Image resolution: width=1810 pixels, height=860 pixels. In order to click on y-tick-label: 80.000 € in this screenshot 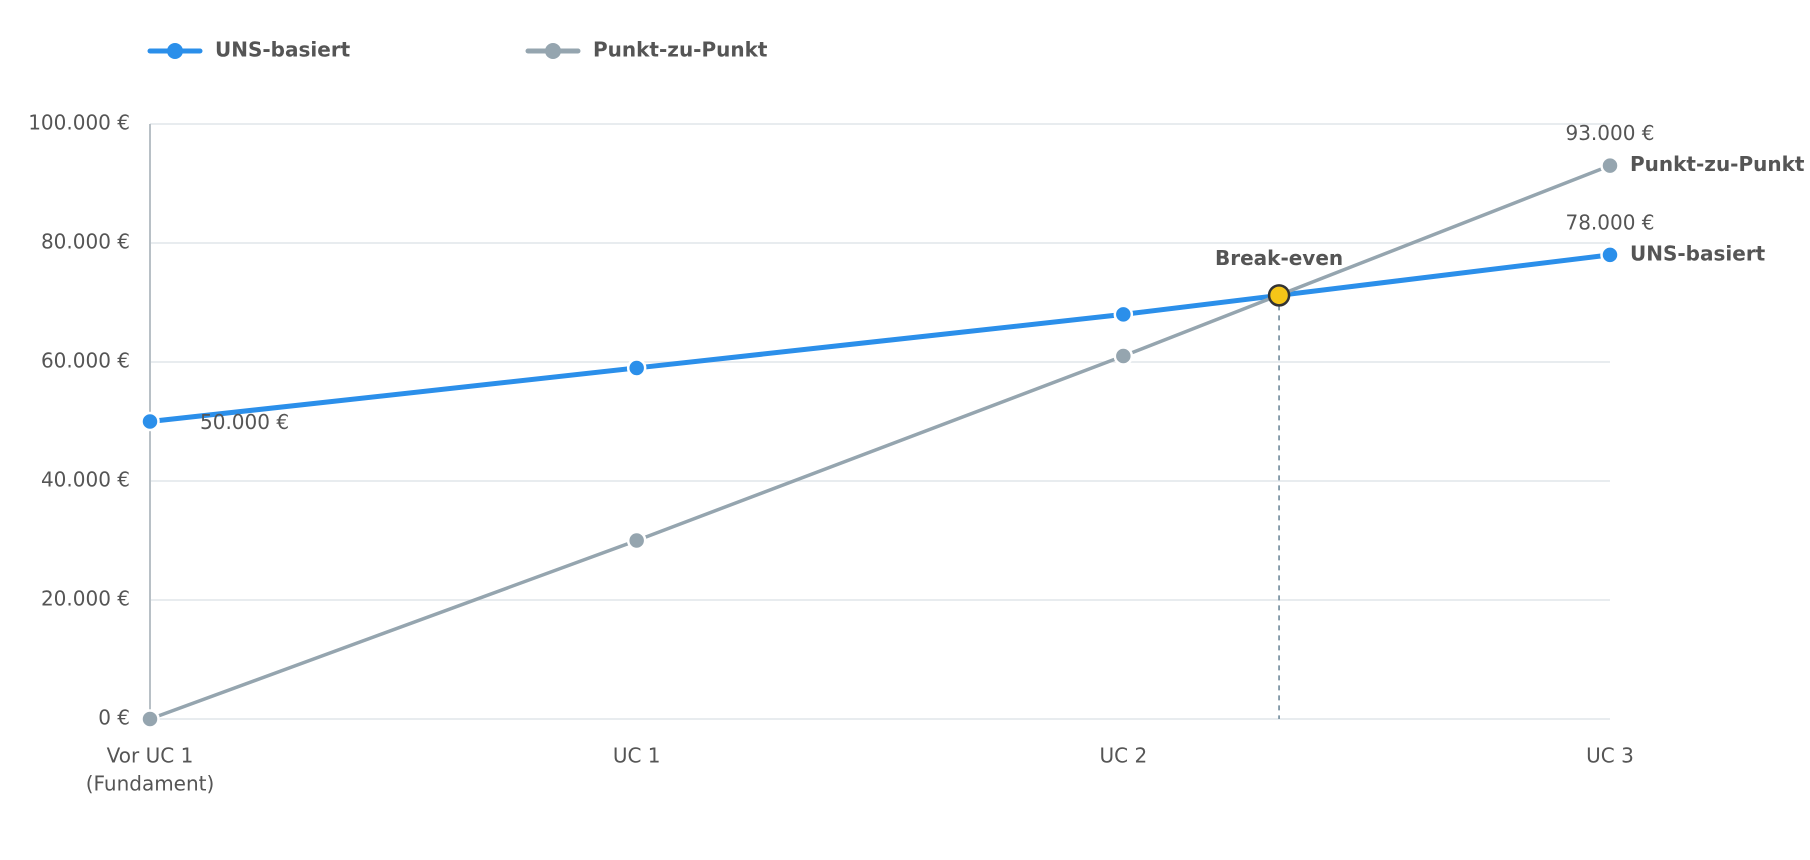, I will do `click(85, 242)`.